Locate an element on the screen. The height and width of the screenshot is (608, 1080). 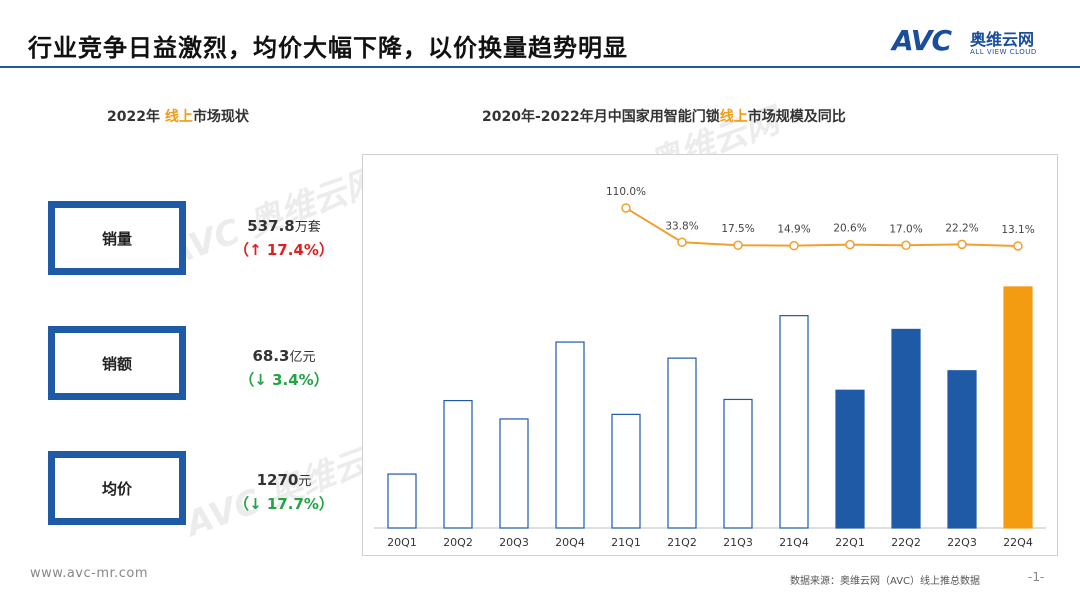
change-value: 17.7% is located at coordinates (292, 504).